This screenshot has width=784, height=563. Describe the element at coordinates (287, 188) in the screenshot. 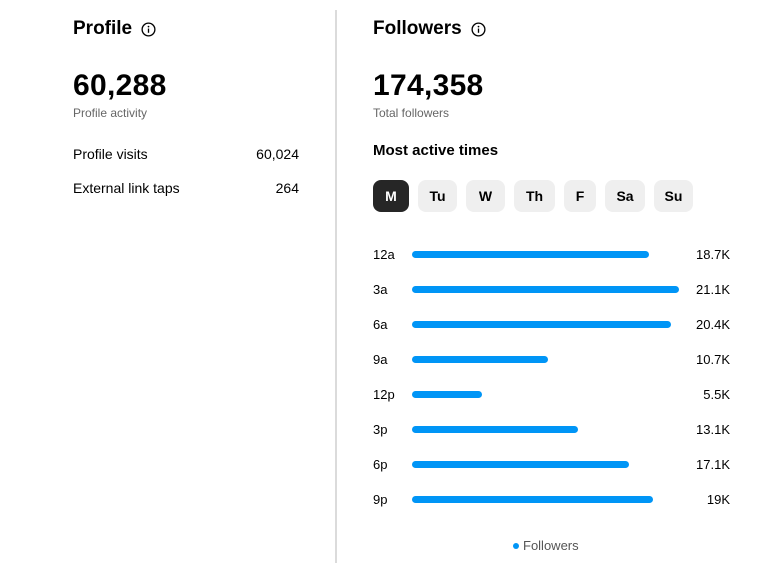

I see `stat-value: 264` at that location.